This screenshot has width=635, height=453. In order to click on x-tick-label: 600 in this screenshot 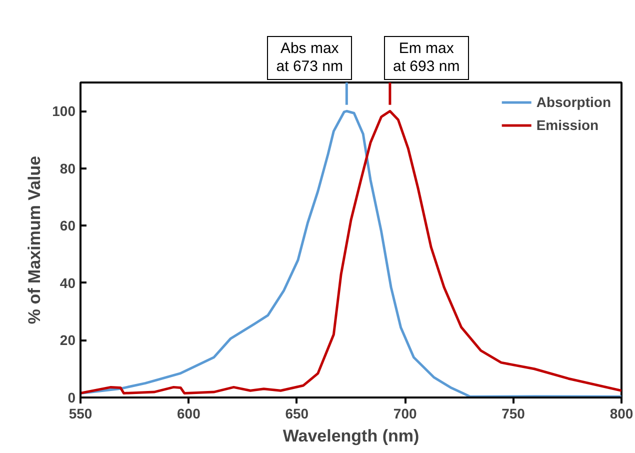, I will do `click(189, 414)`.